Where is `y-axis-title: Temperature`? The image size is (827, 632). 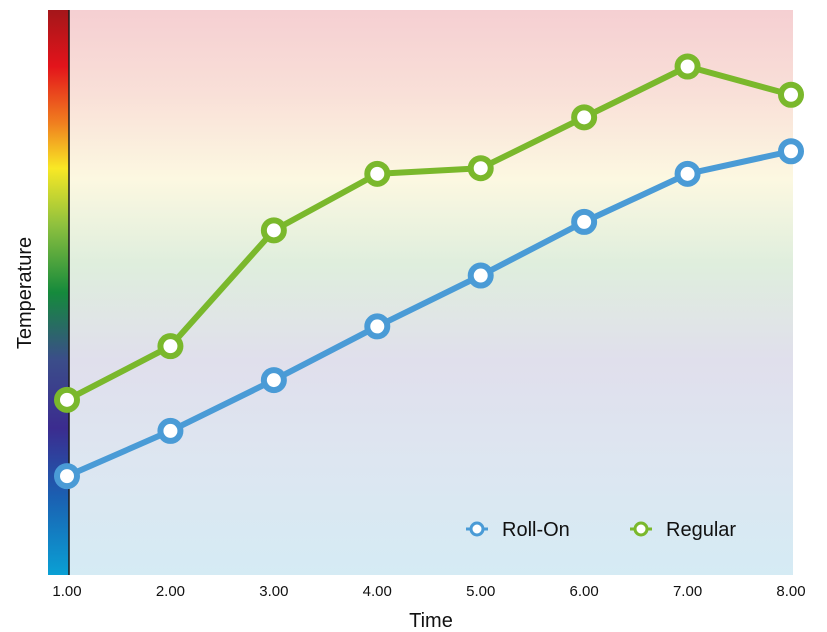
y-axis-title: Temperature is located at coordinates (25, 293).